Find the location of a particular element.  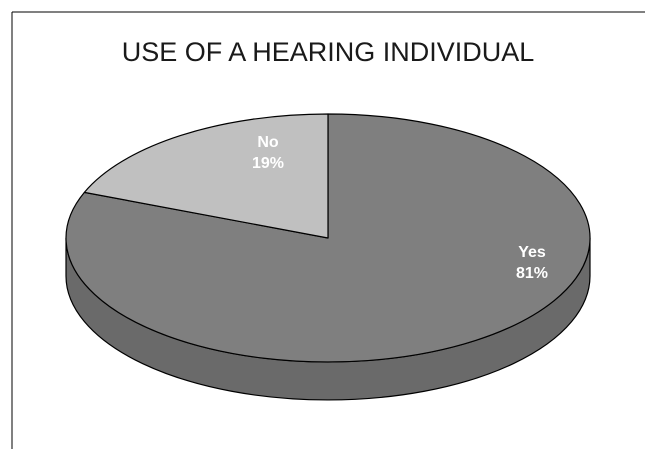

slice-label-yes-value: 81% is located at coordinates (532, 273).